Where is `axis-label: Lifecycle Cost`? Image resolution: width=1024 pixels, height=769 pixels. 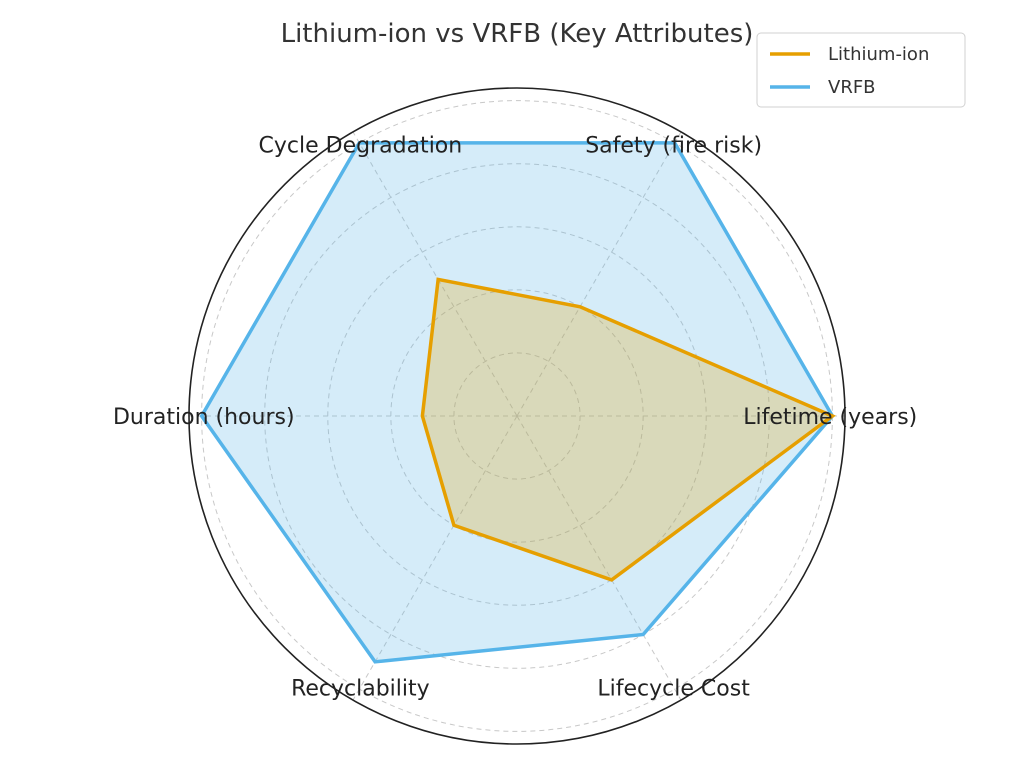 axis-label: Lifecycle Cost is located at coordinates (673, 688).